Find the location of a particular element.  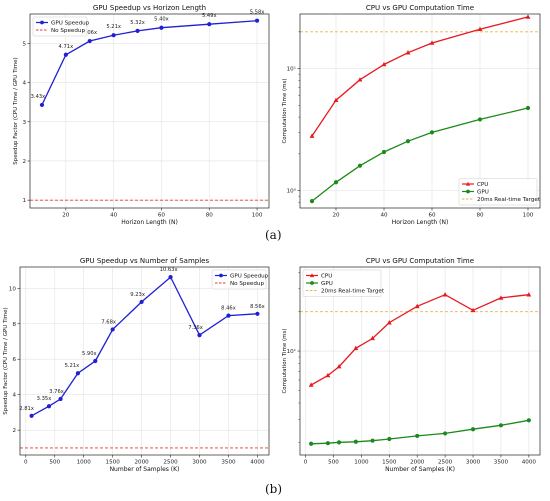

data-label: 5.49x is located at coordinates (209, 16).